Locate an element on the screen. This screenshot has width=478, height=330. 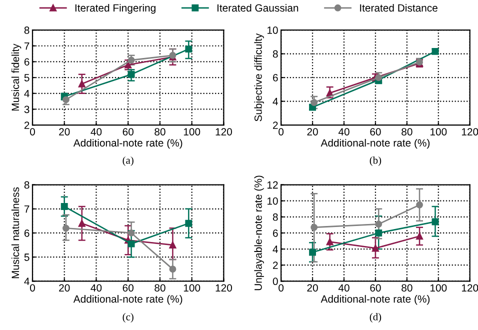
y-axis-title: Subjective difficulty is located at coordinates (259, 77).